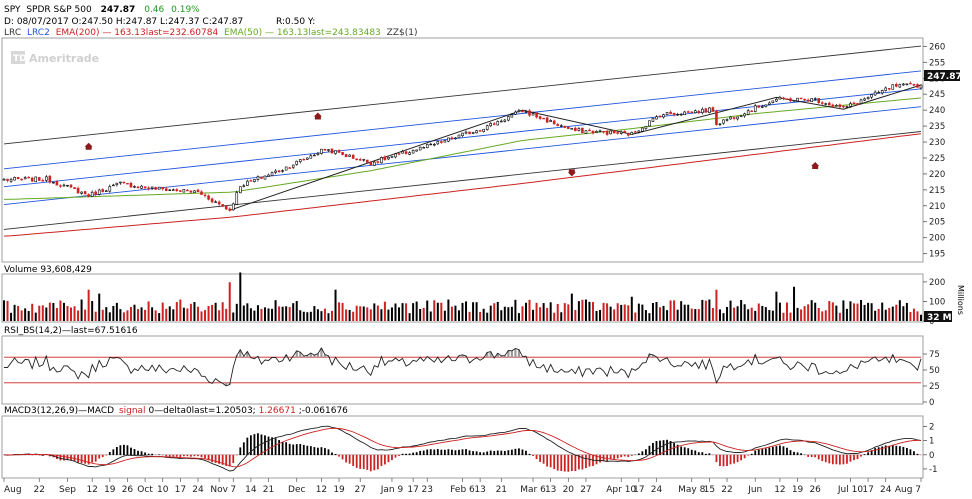 This screenshot has width=972, height=499. I want to click on rsi-tick-label: 50, so click(934, 371).